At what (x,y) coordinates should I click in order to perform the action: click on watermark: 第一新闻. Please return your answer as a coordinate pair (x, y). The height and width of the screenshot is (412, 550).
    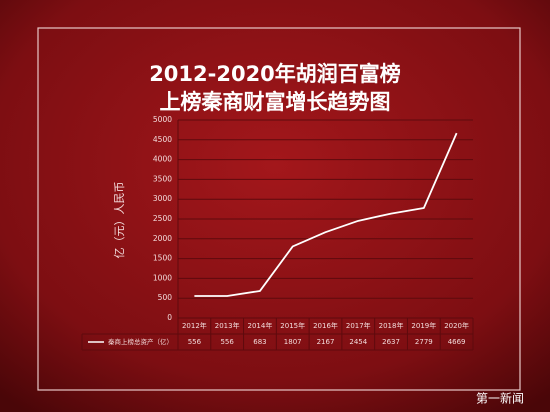
    Looking at the image, I should click on (500, 398).